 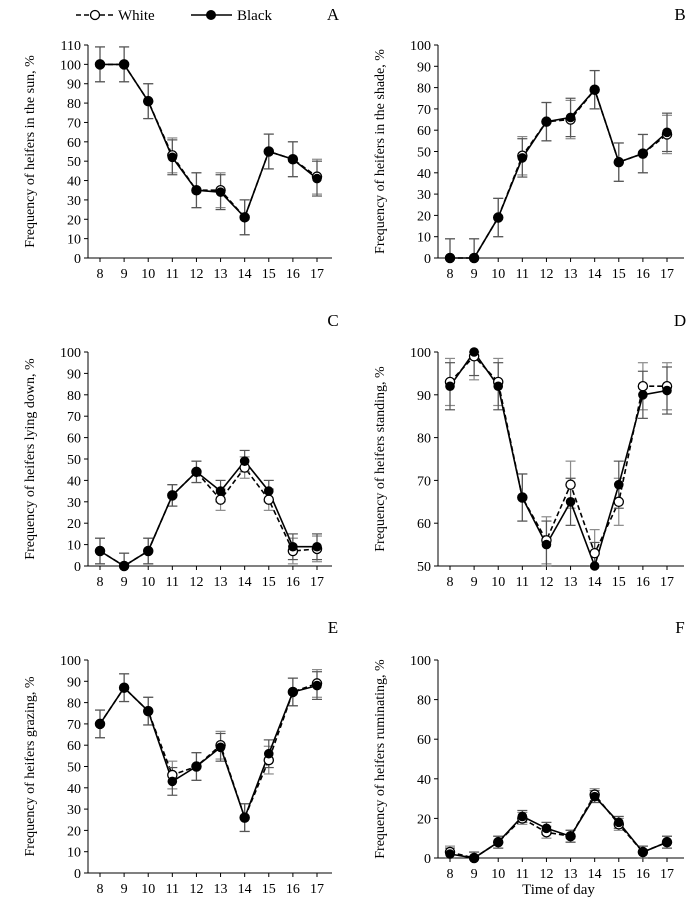 I want to click on legend: White Black, so click(x=174, y=16).